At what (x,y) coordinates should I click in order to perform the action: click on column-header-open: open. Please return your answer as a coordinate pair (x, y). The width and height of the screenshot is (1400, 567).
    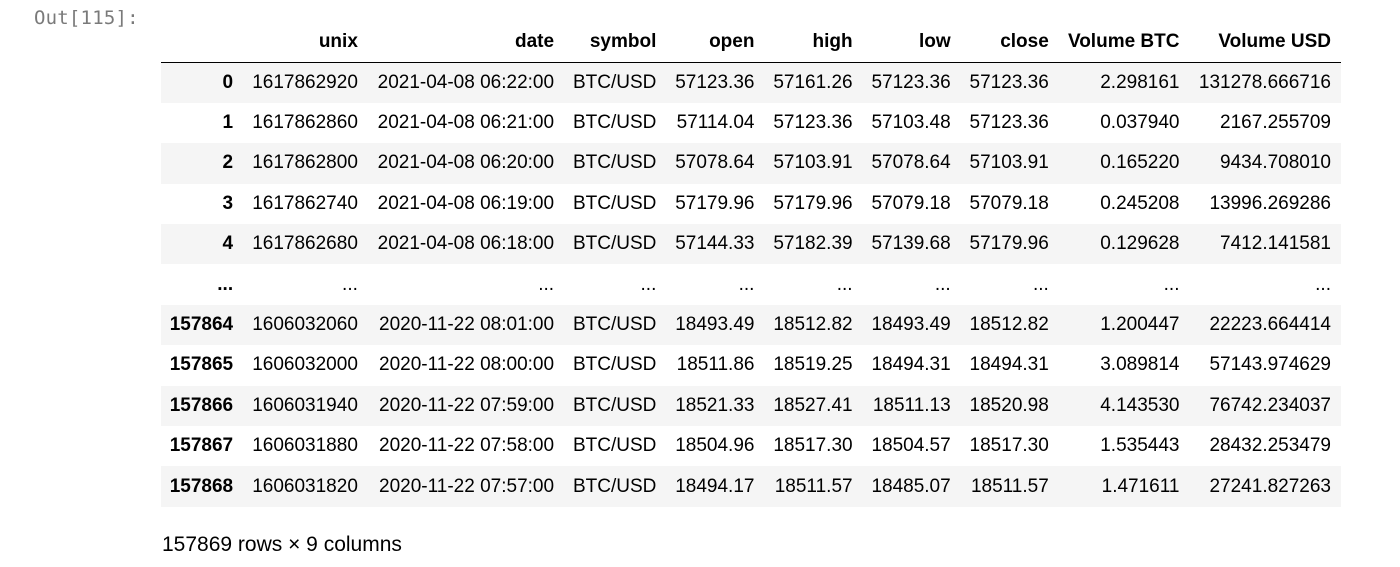
    Looking at the image, I should click on (715, 42).